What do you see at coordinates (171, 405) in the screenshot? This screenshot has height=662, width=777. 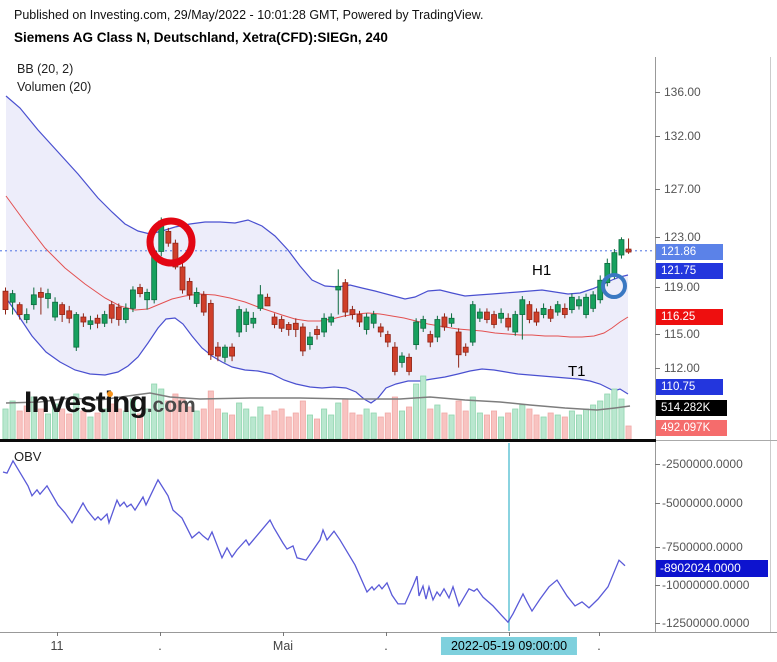 I see `investing-watermark-suffix: .com` at bounding box center [171, 405].